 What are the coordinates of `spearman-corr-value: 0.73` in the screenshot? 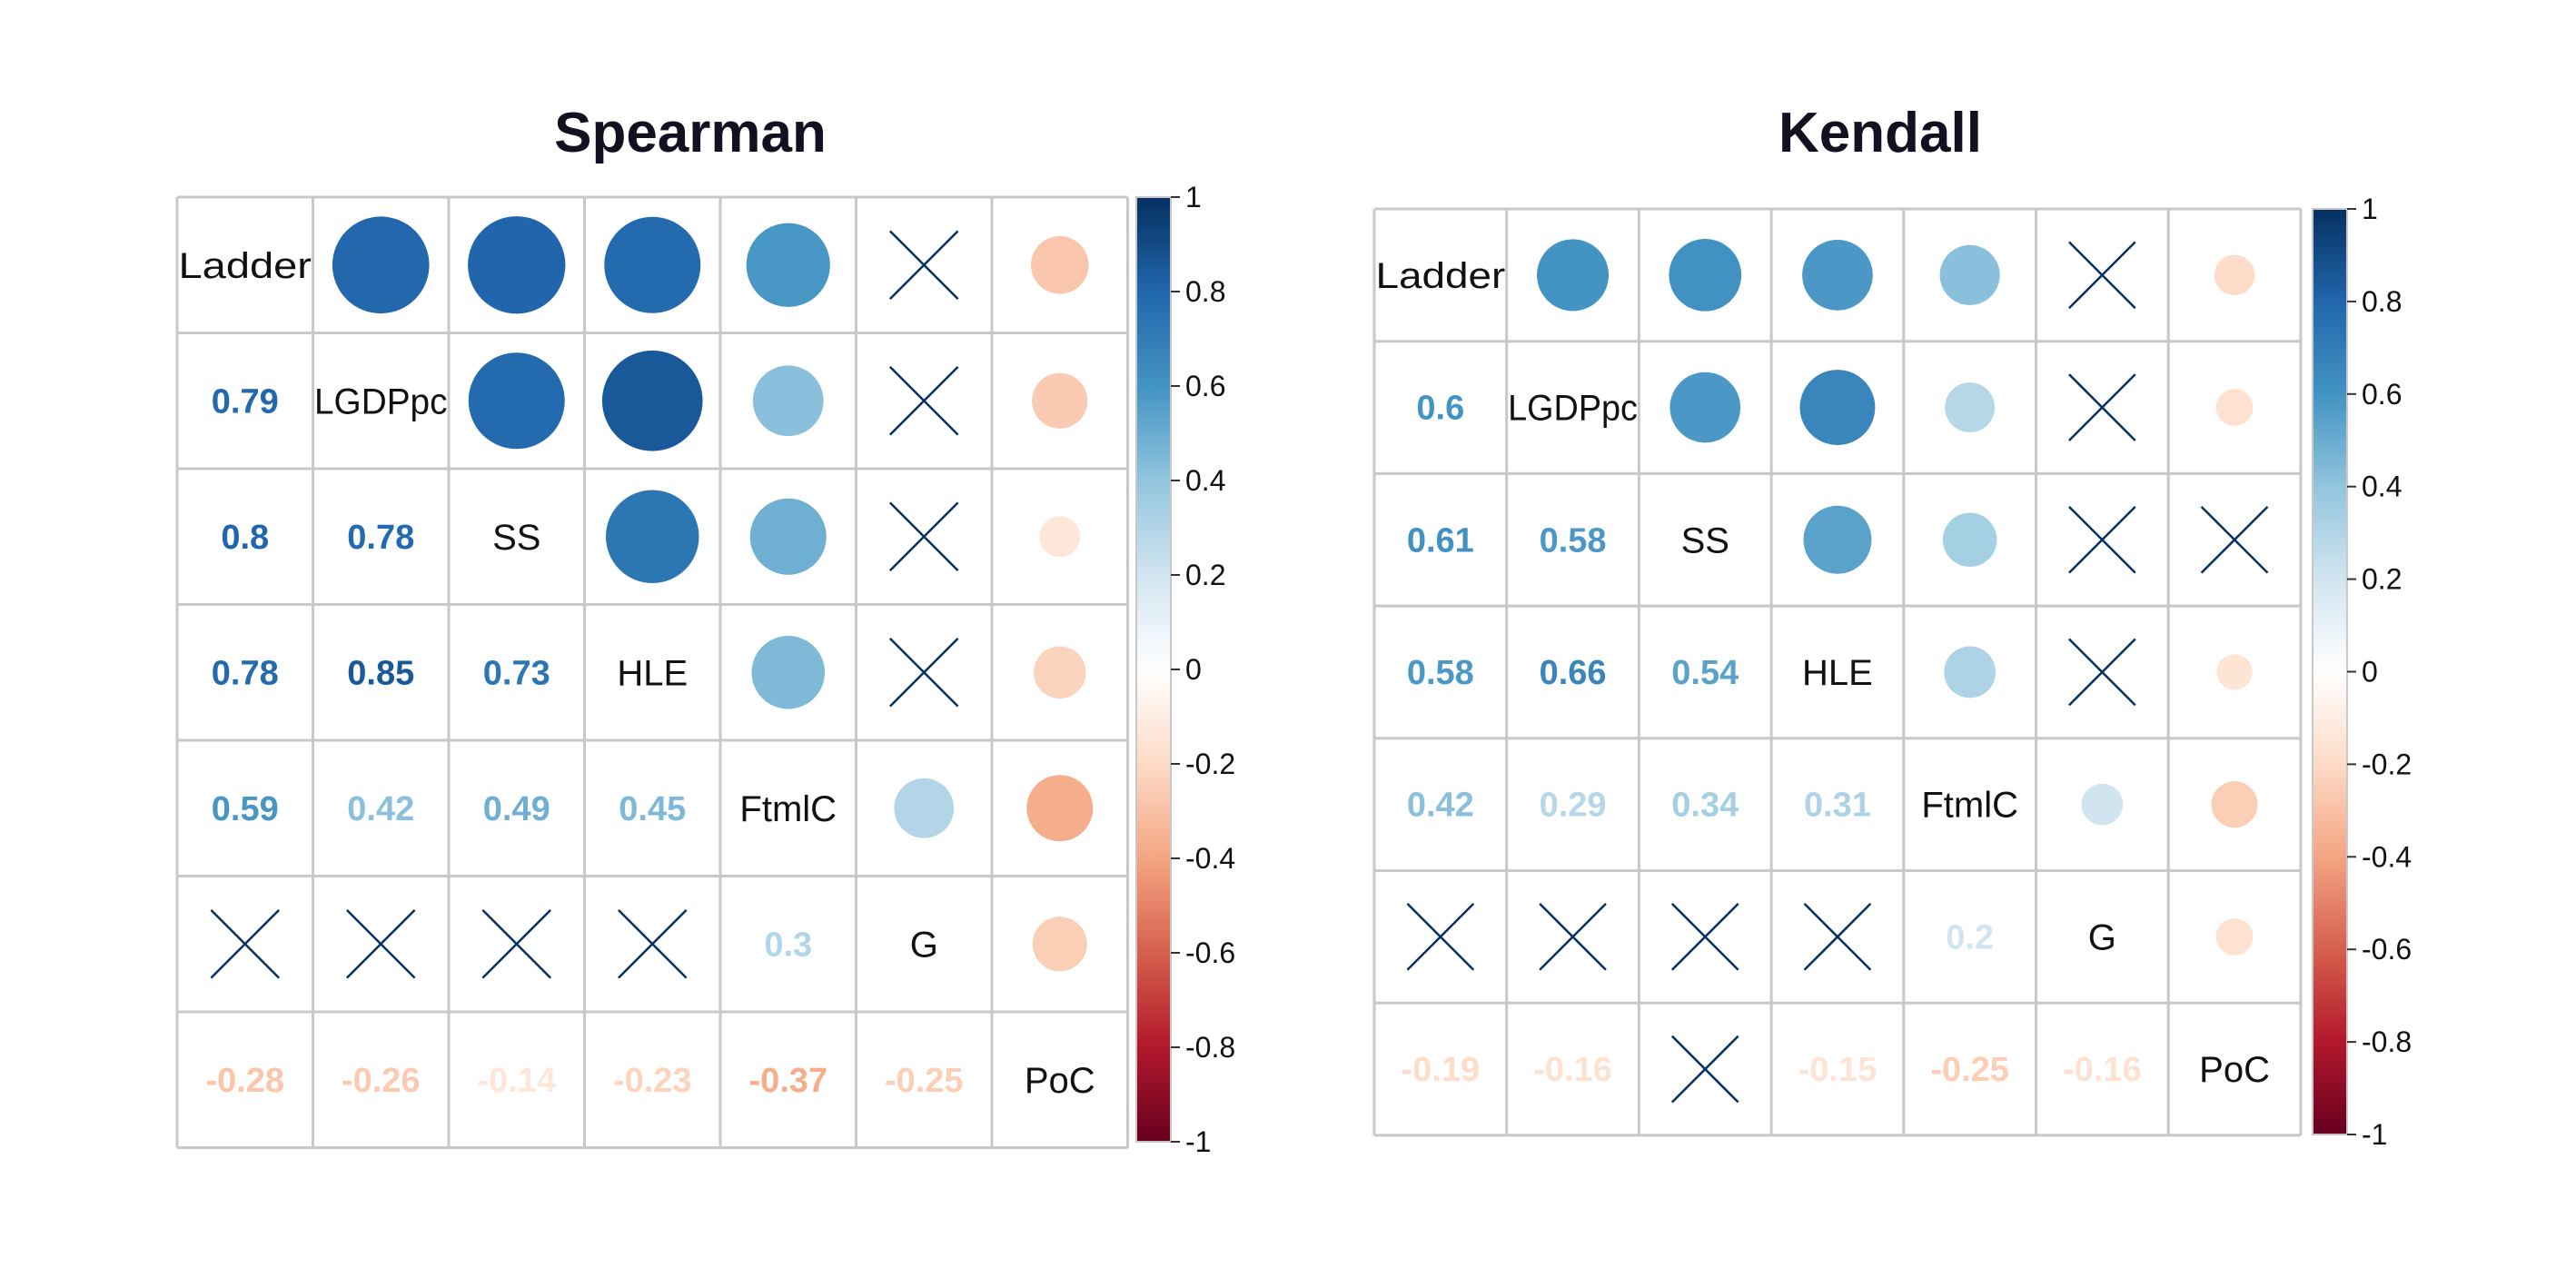 It's located at (516, 673).